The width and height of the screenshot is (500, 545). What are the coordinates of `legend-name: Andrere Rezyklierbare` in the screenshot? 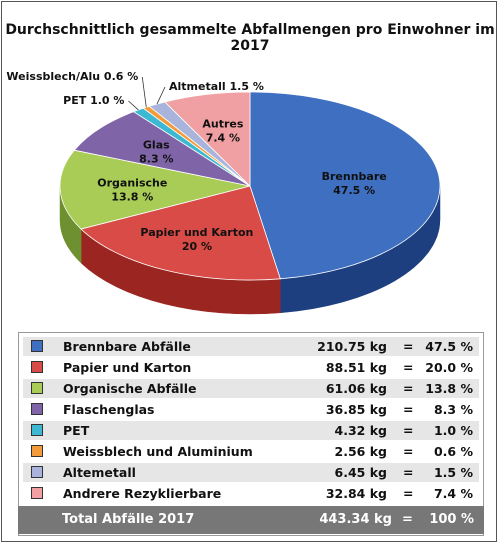 It's located at (142, 493).